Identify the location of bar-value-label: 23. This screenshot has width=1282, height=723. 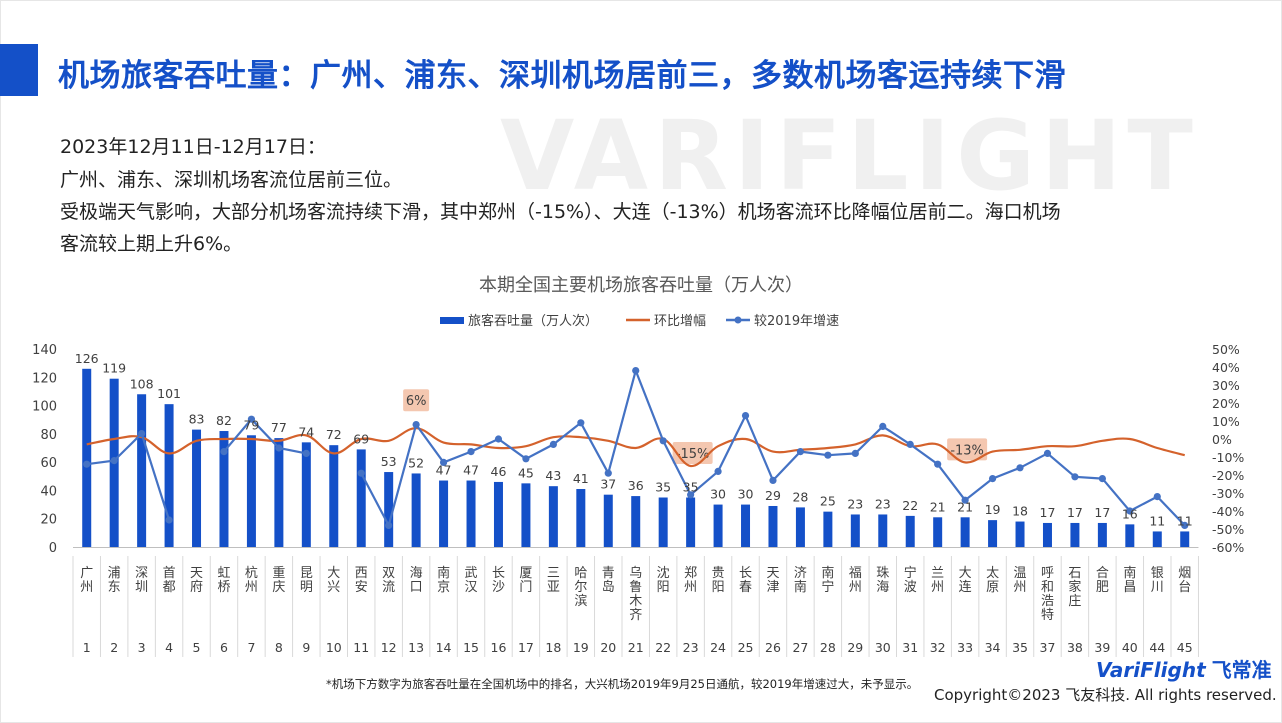
(855, 503).